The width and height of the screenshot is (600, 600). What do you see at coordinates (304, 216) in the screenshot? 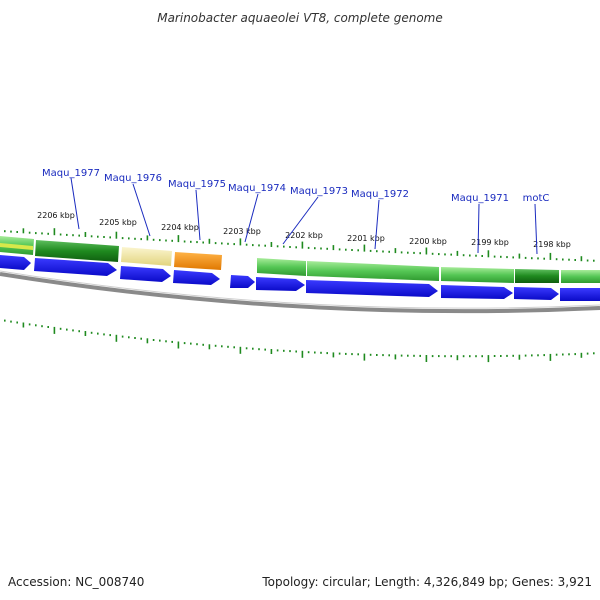
I see `gene-label-leaders` at bounding box center [304, 216].